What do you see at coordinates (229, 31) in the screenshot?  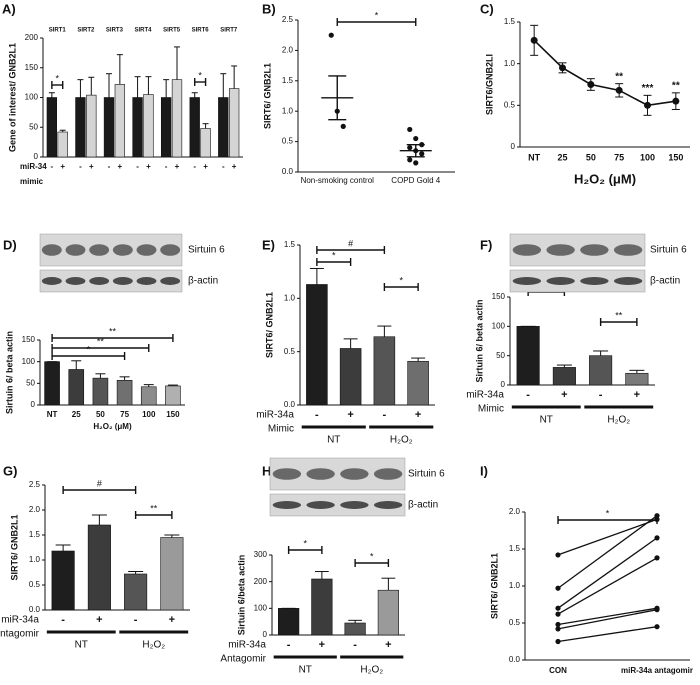 I see `category-label: SIRT7` at bounding box center [229, 31].